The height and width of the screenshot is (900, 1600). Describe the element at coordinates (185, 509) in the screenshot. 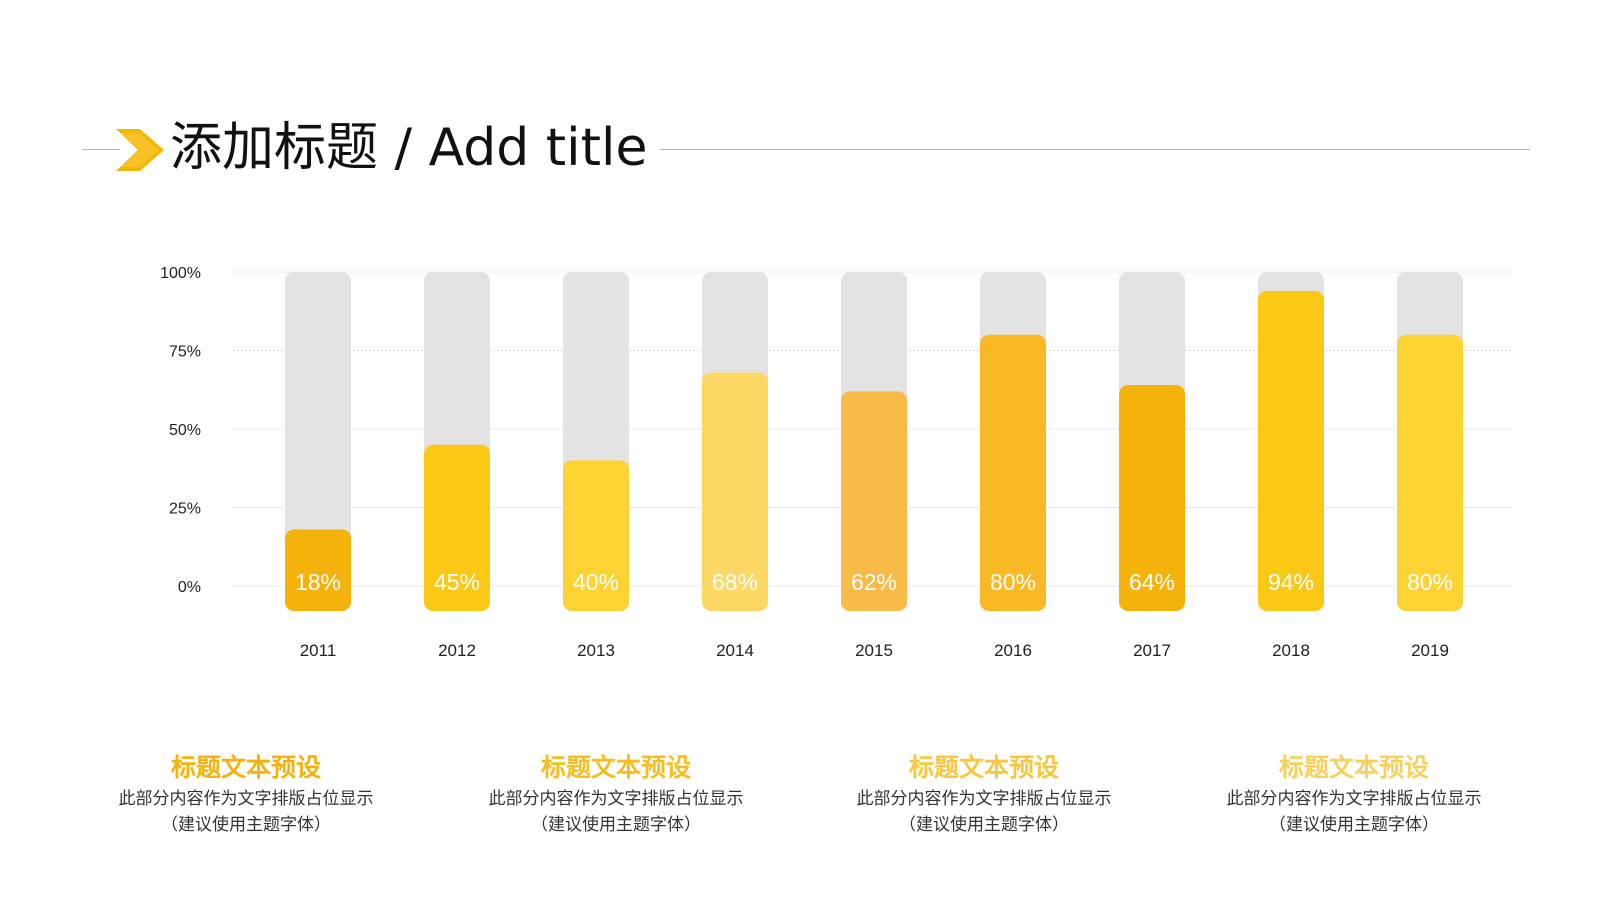

I see `y-tick-label: 25%` at that location.